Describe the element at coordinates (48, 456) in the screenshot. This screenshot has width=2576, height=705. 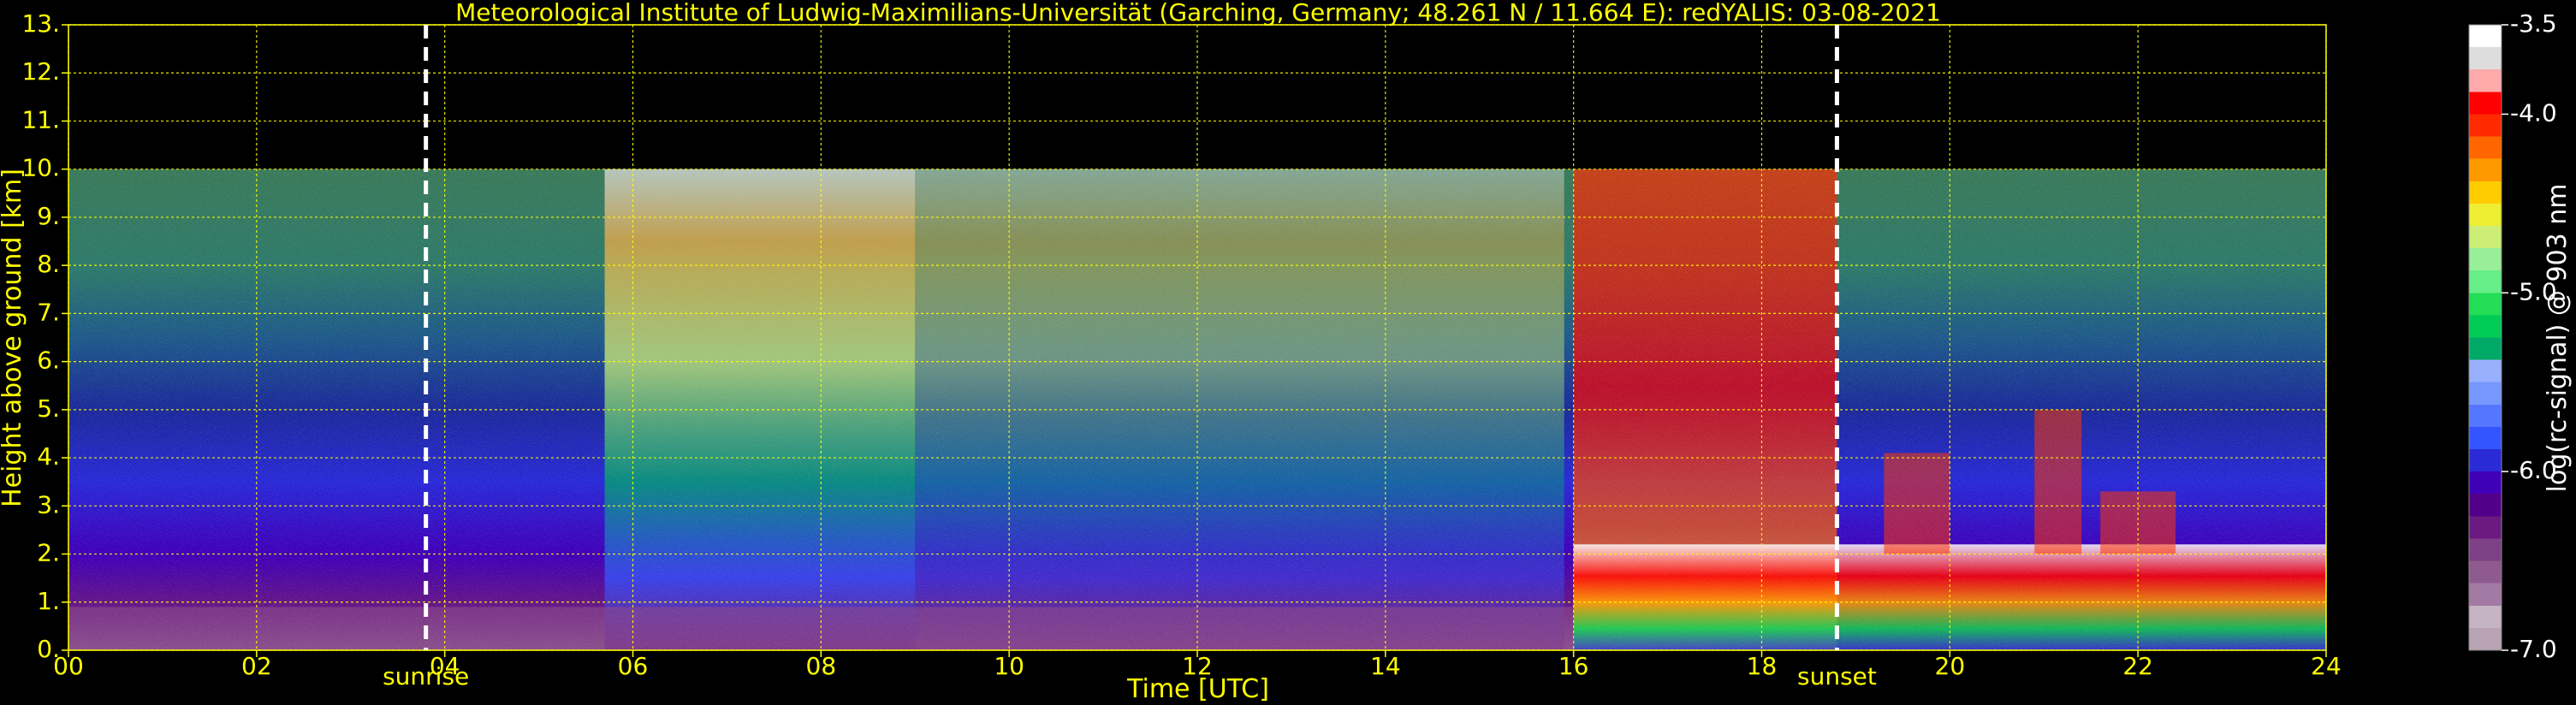
I see `y-tick-label: 4.` at that location.